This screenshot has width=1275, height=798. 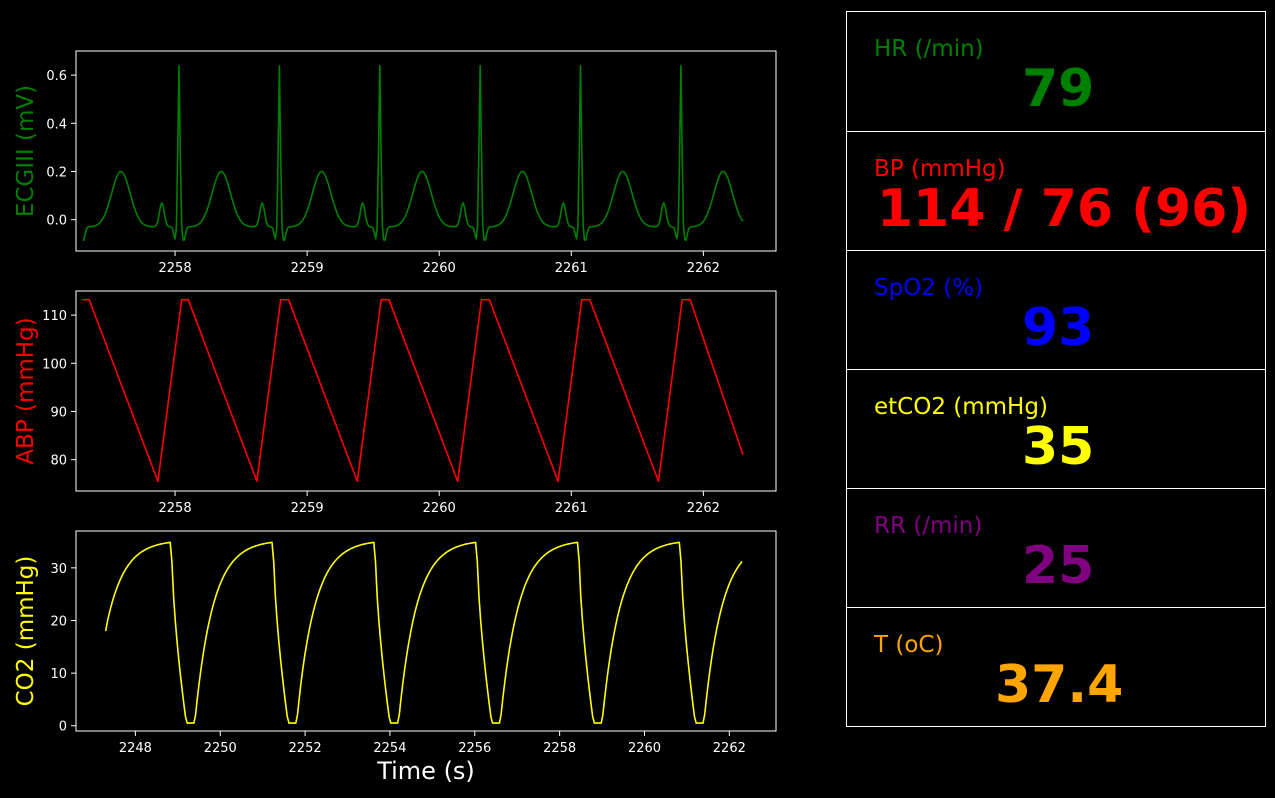 What do you see at coordinates (26, 151) in the screenshot?
I see `y-axis-label: ECGIII (mV)` at bounding box center [26, 151].